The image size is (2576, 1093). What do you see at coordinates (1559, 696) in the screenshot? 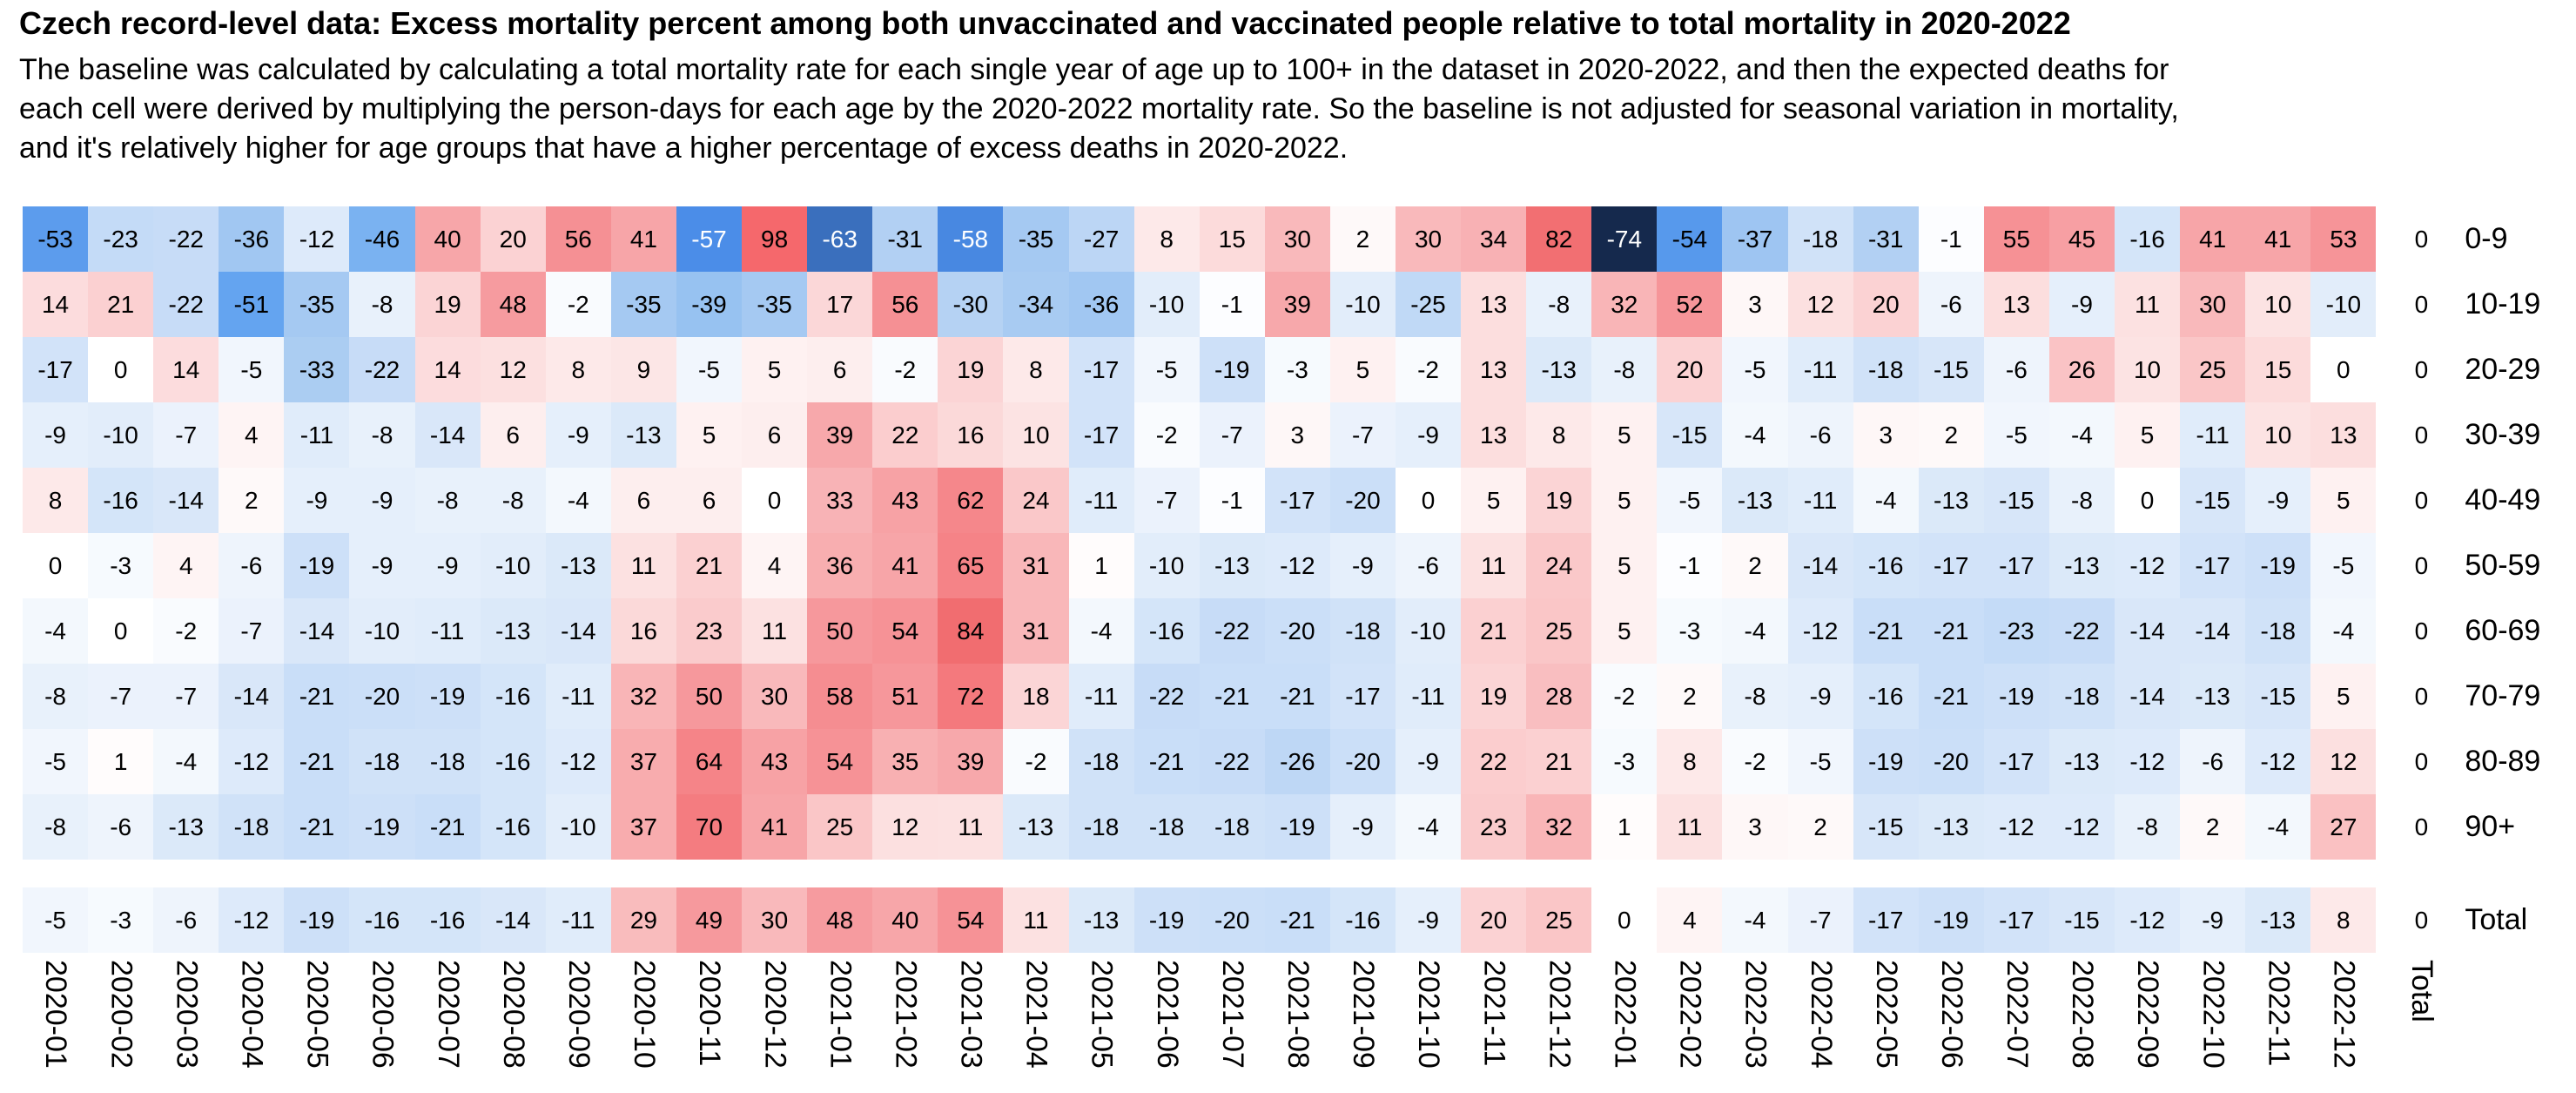
I see `heatmap-cell: 28` at bounding box center [1559, 696].